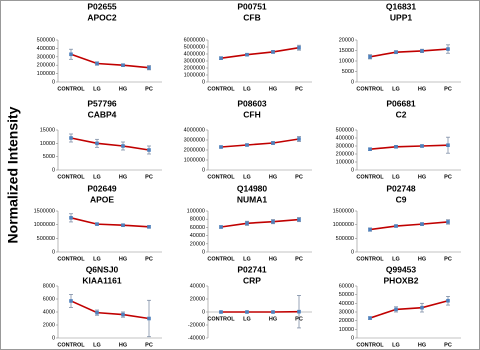 The image size is (480, 350). I want to click on chart-subtitle: NUMA1, so click(252, 199).